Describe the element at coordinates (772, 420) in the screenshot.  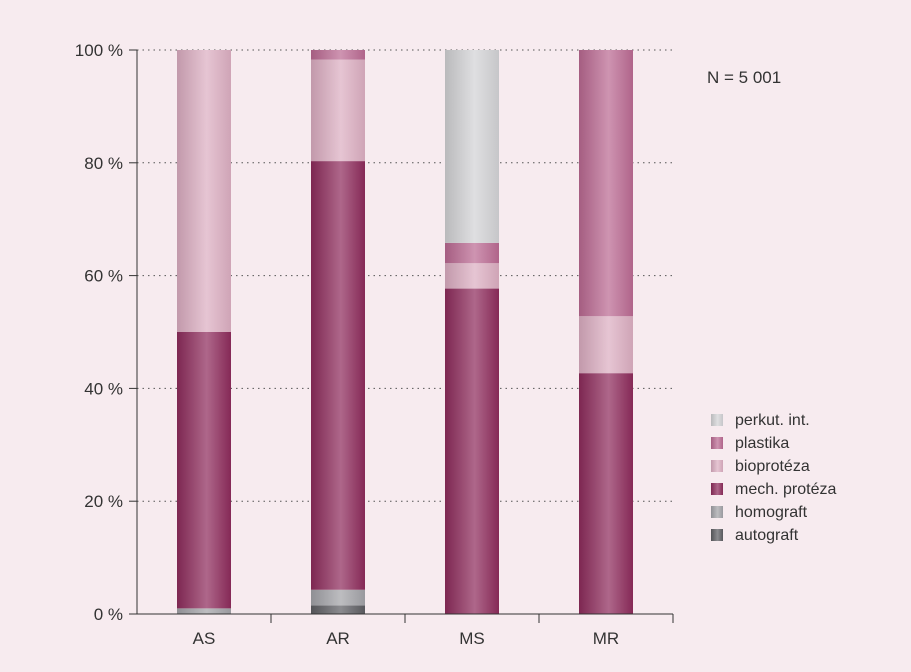
I see `legend-label: perkut. int.` at that location.